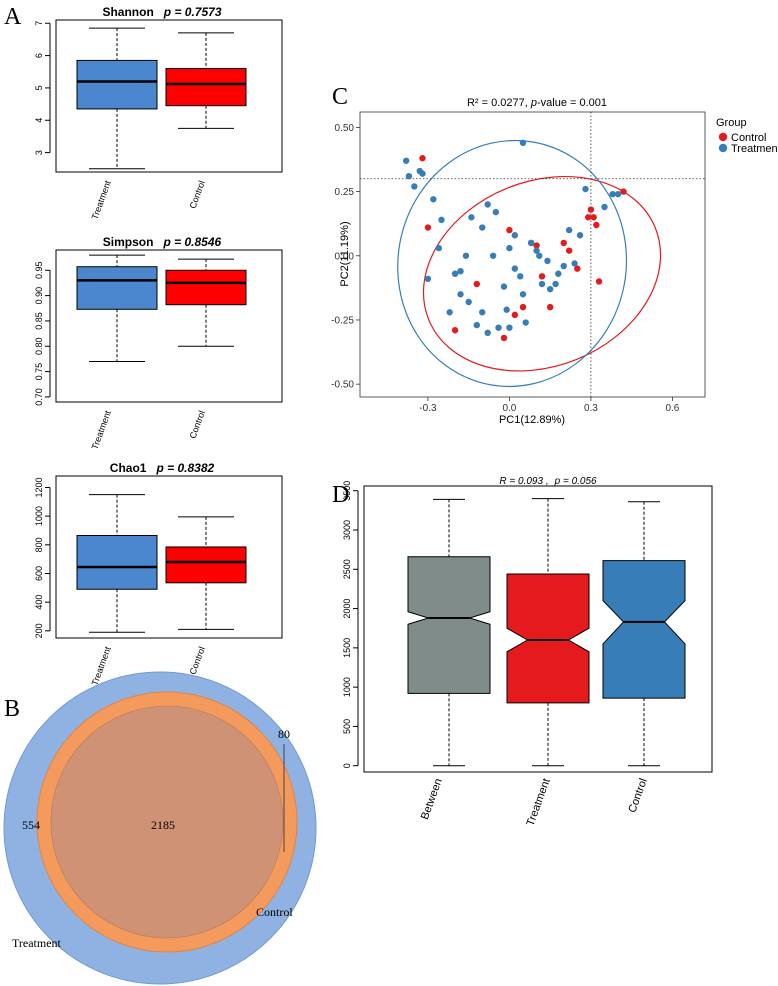  Describe the element at coordinates (731, 123) in the screenshot. I see `pca-legend-title: Group` at that location.